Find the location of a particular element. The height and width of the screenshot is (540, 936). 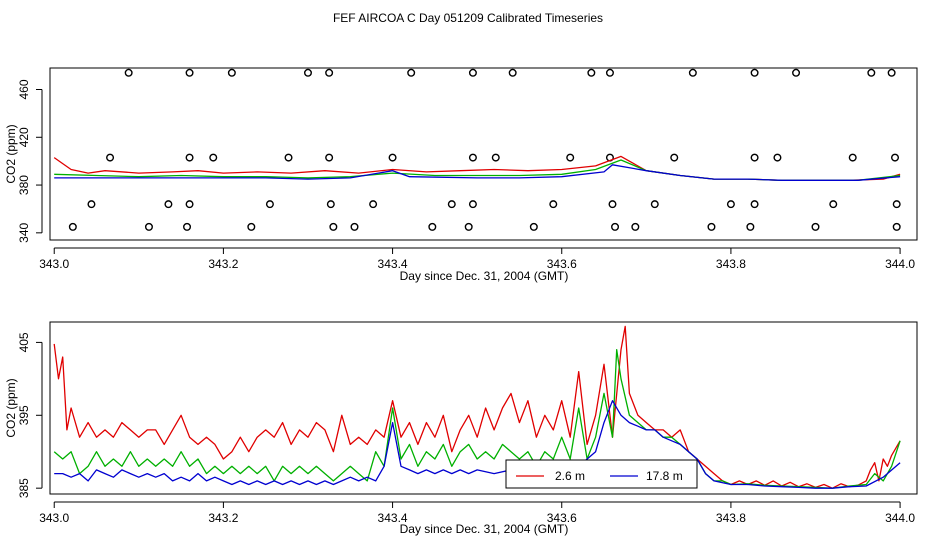

top-y-axis: 340 380 420 460 is located at coordinates (30, 161).